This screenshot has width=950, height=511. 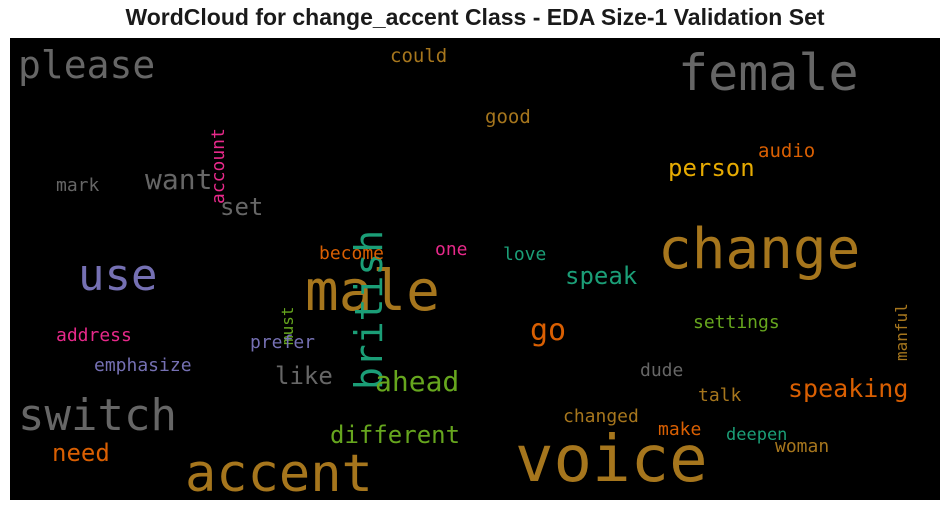 I want to click on word-want: want, so click(x=179, y=179).